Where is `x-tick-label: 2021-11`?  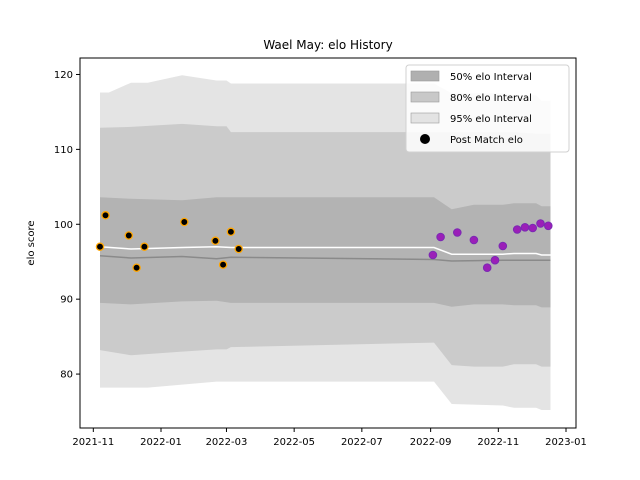 x-tick-label: 2021-11 is located at coordinates (93, 442).